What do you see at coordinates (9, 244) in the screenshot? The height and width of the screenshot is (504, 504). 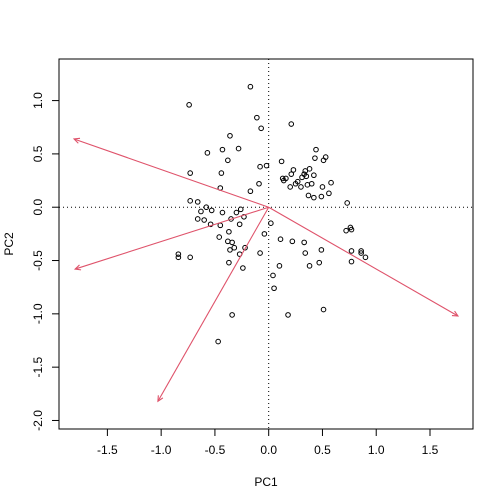 I see `y-axis-title: PC2` at bounding box center [9, 244].